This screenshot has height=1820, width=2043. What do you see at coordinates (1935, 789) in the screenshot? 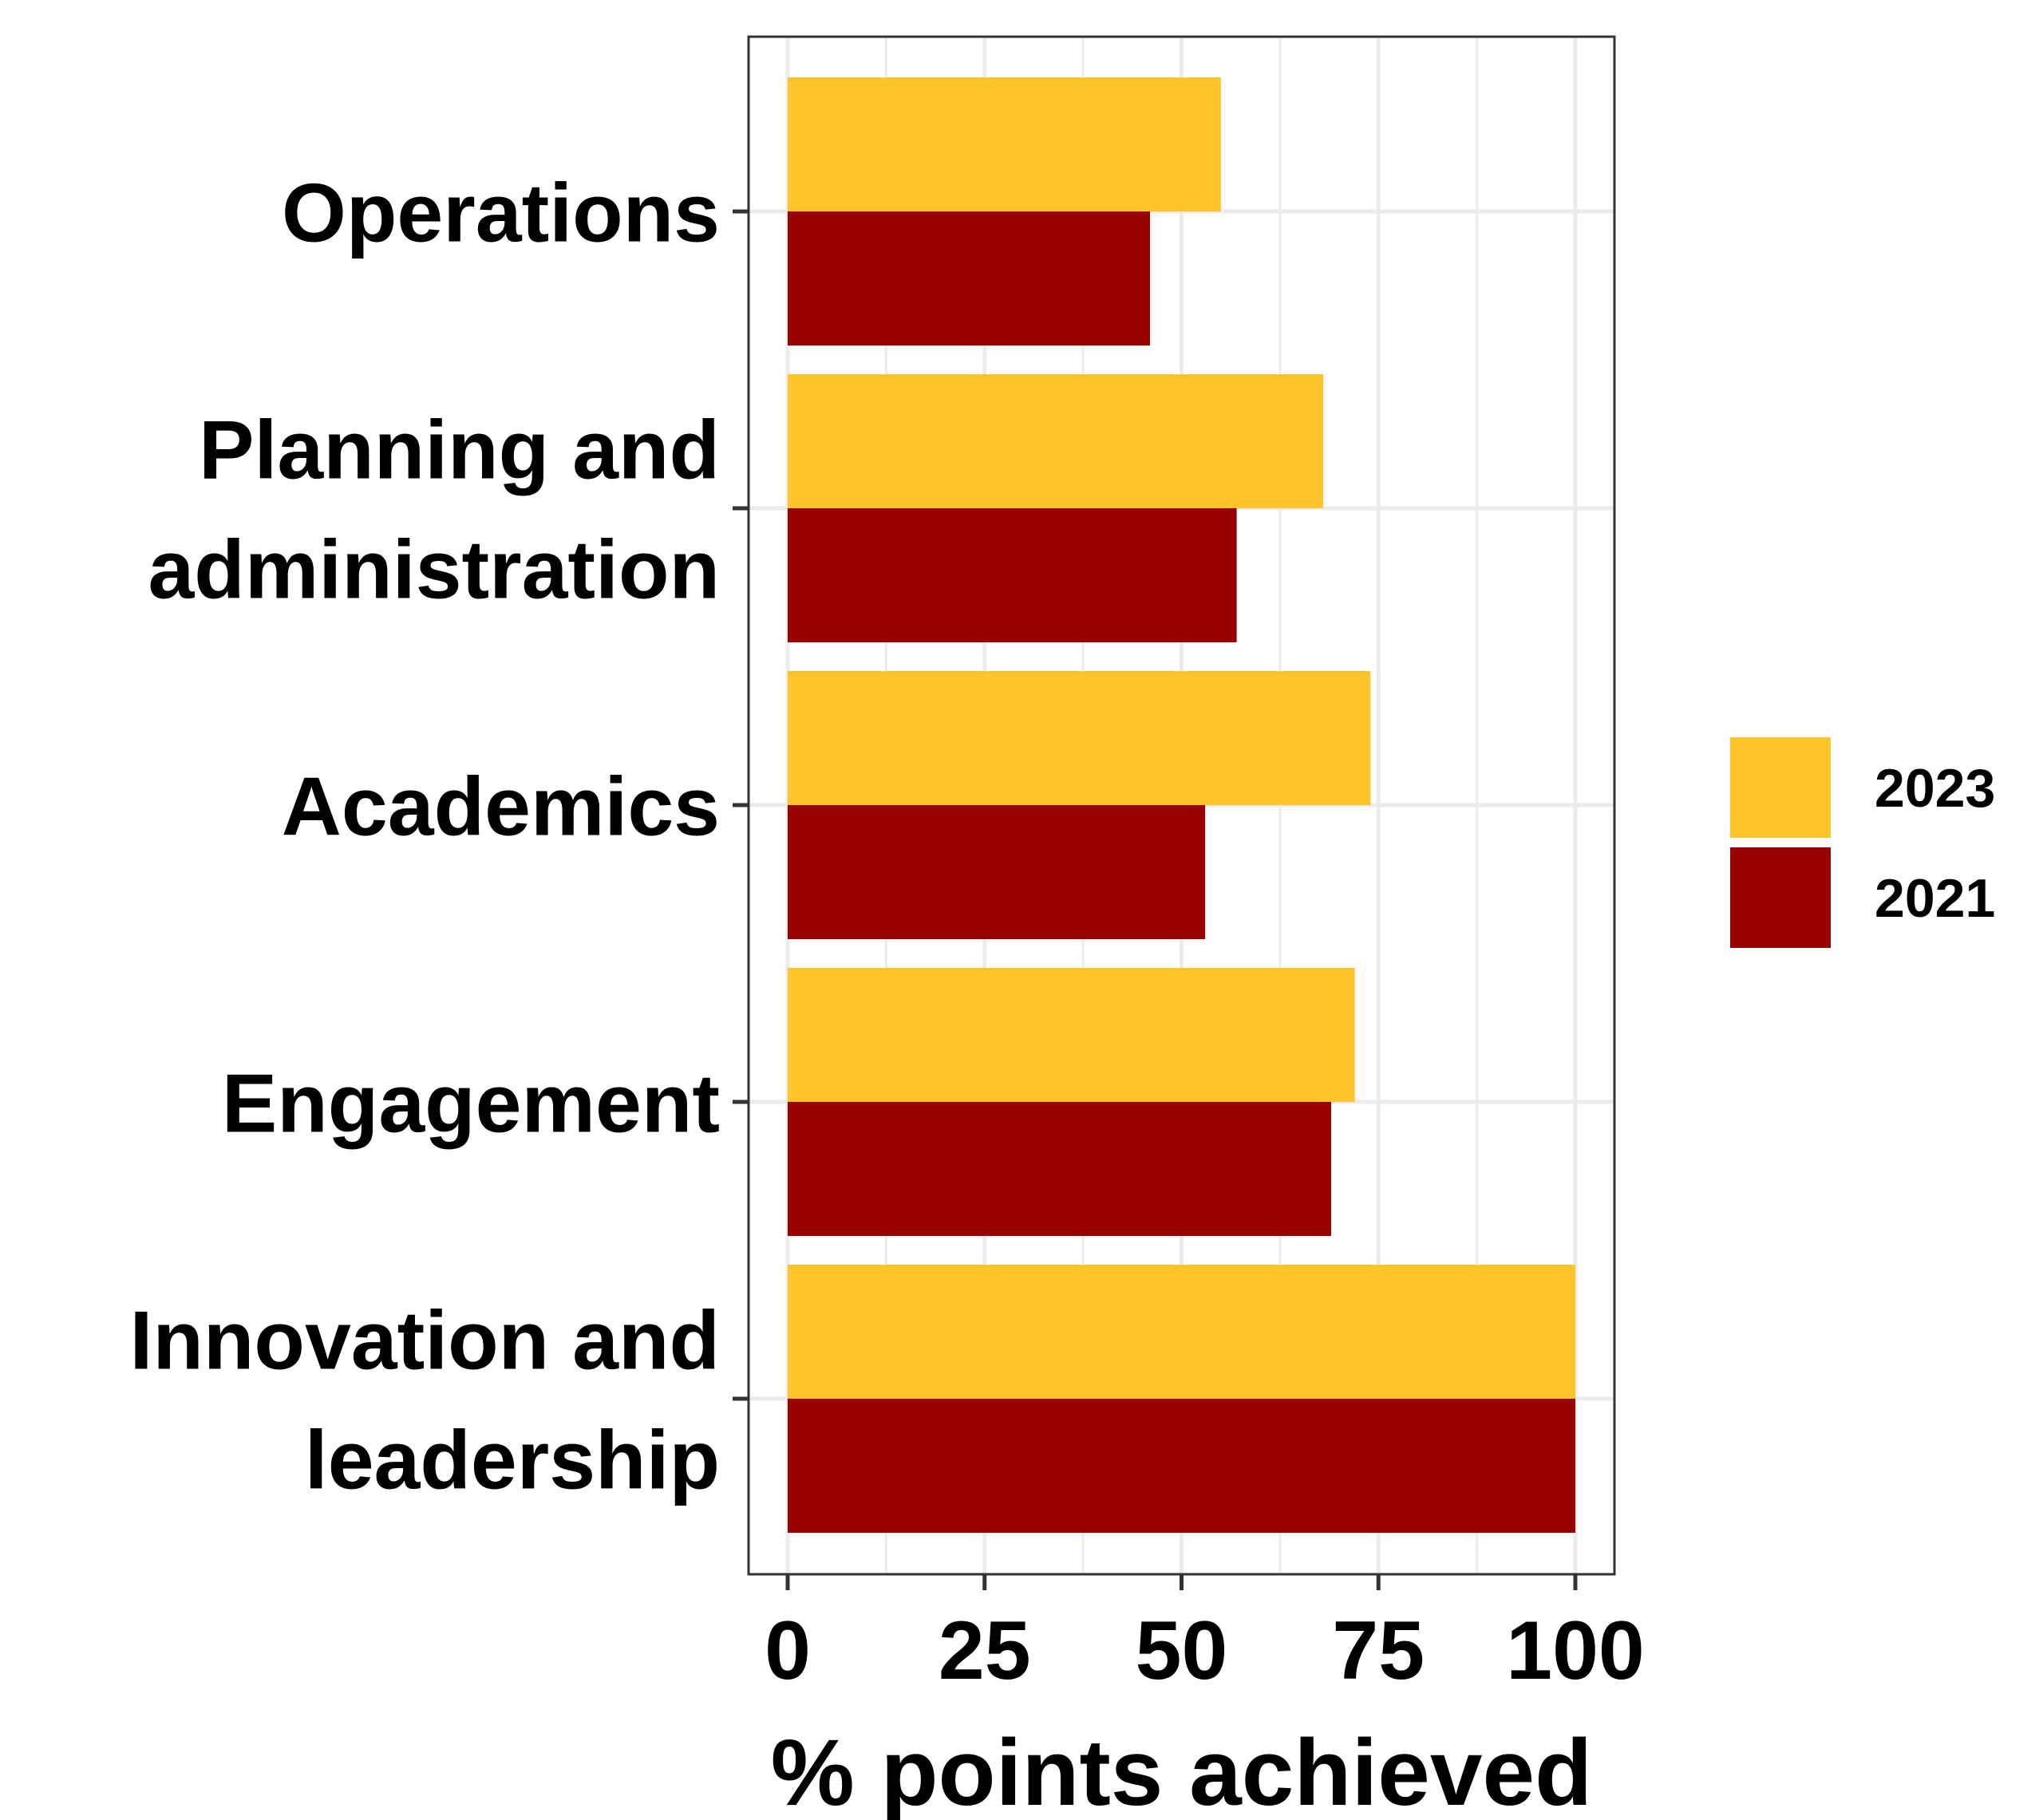
I see `legend-label: 2023` at bounding box center [1935, 789].